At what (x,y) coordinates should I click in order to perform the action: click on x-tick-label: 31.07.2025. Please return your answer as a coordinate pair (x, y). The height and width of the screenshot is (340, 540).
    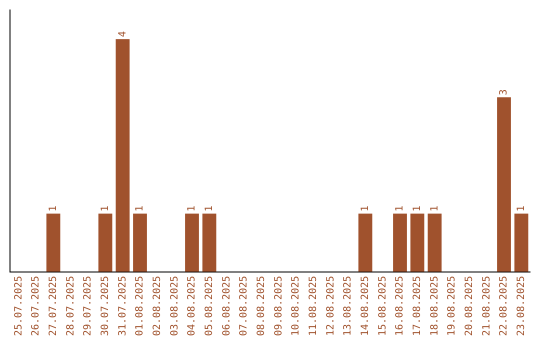
    Looking at the image, I should click on (122, 306).